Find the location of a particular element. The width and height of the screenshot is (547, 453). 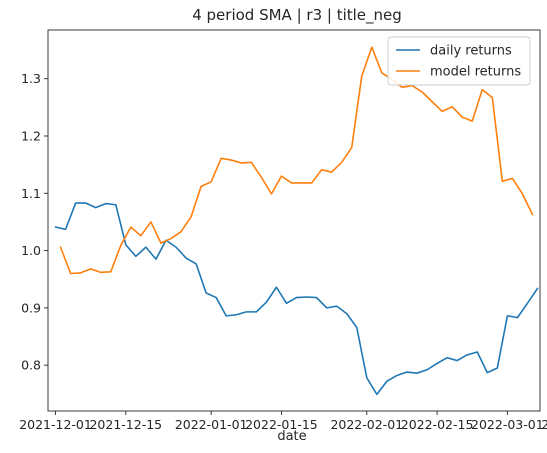

x-tick-label: 2022-02-15 is located at coordinates (437, 424).